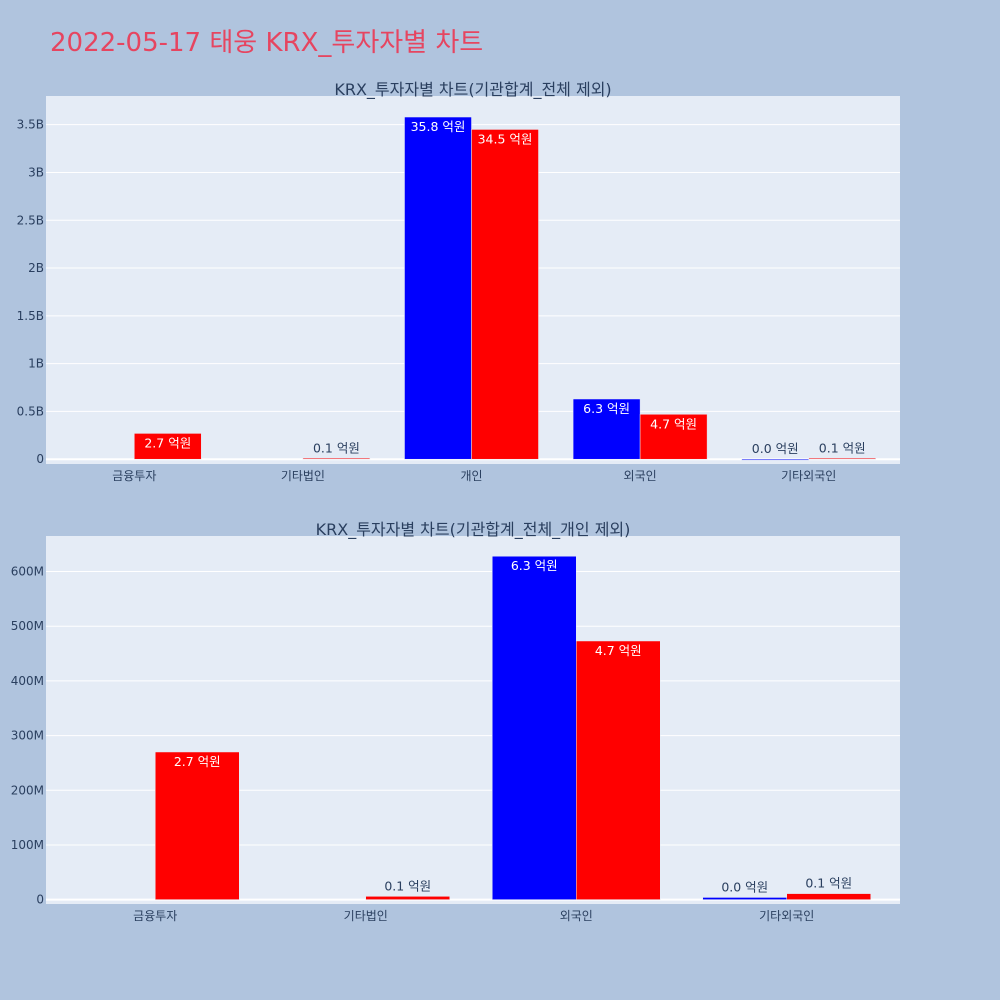 The height and width of the screenshot is (1000, 1000). Describe the element at coordinates (30, 411) in the screenshot. I see `y-tick-label: 0.5B` at that location.